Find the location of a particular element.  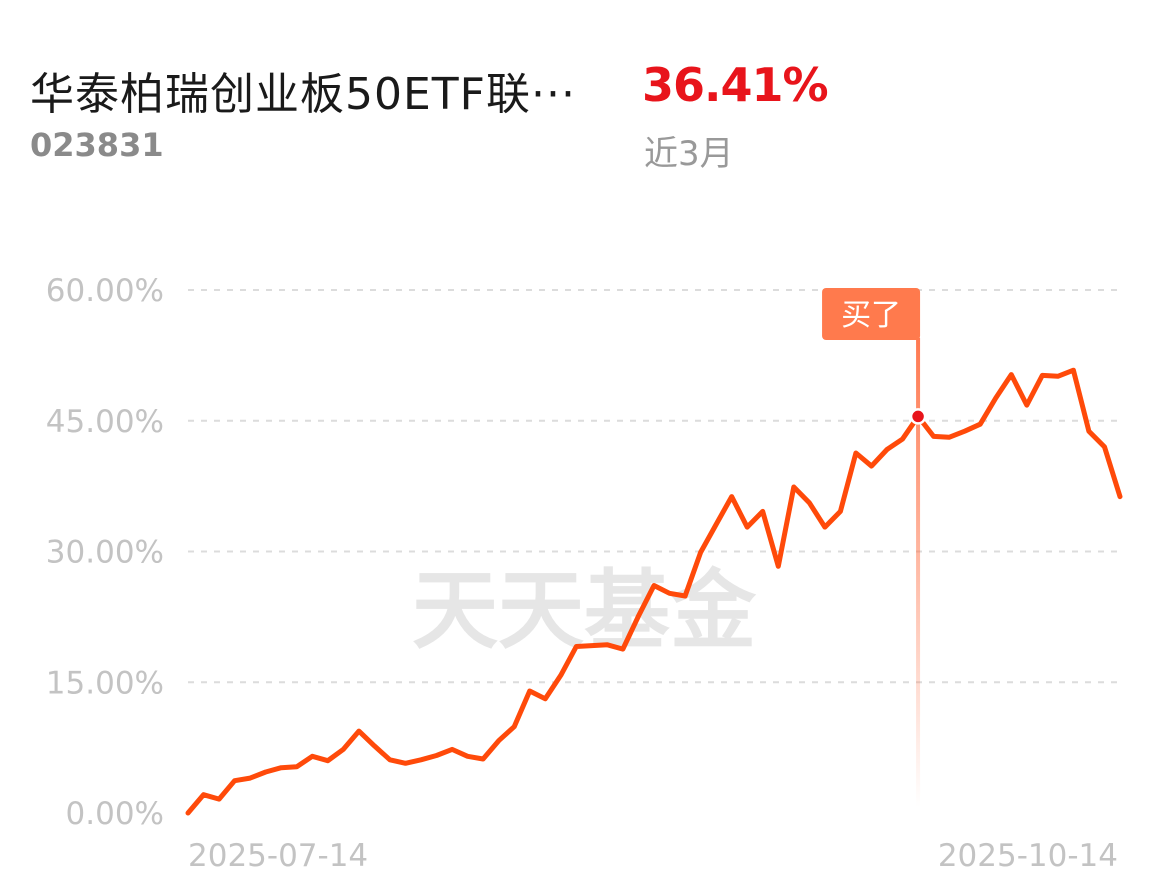

fund-name: 华泰柏瑞创业板50ETF联··· is located at coordinates (303, 94).